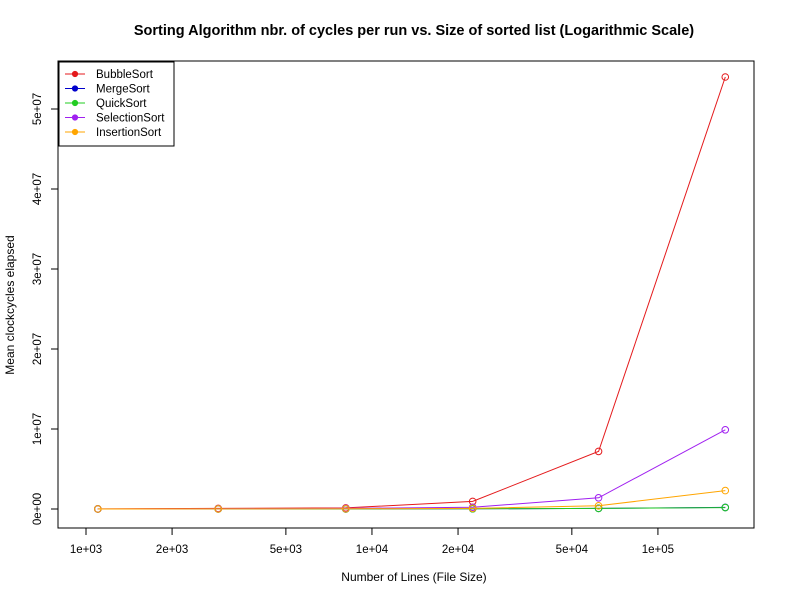 Image resolution: width=800 pixels, height=600 pixels. Describe the element at coordinates (38, 189) in the screenshot. I see `y-tick-label: 4e+07` at that location.